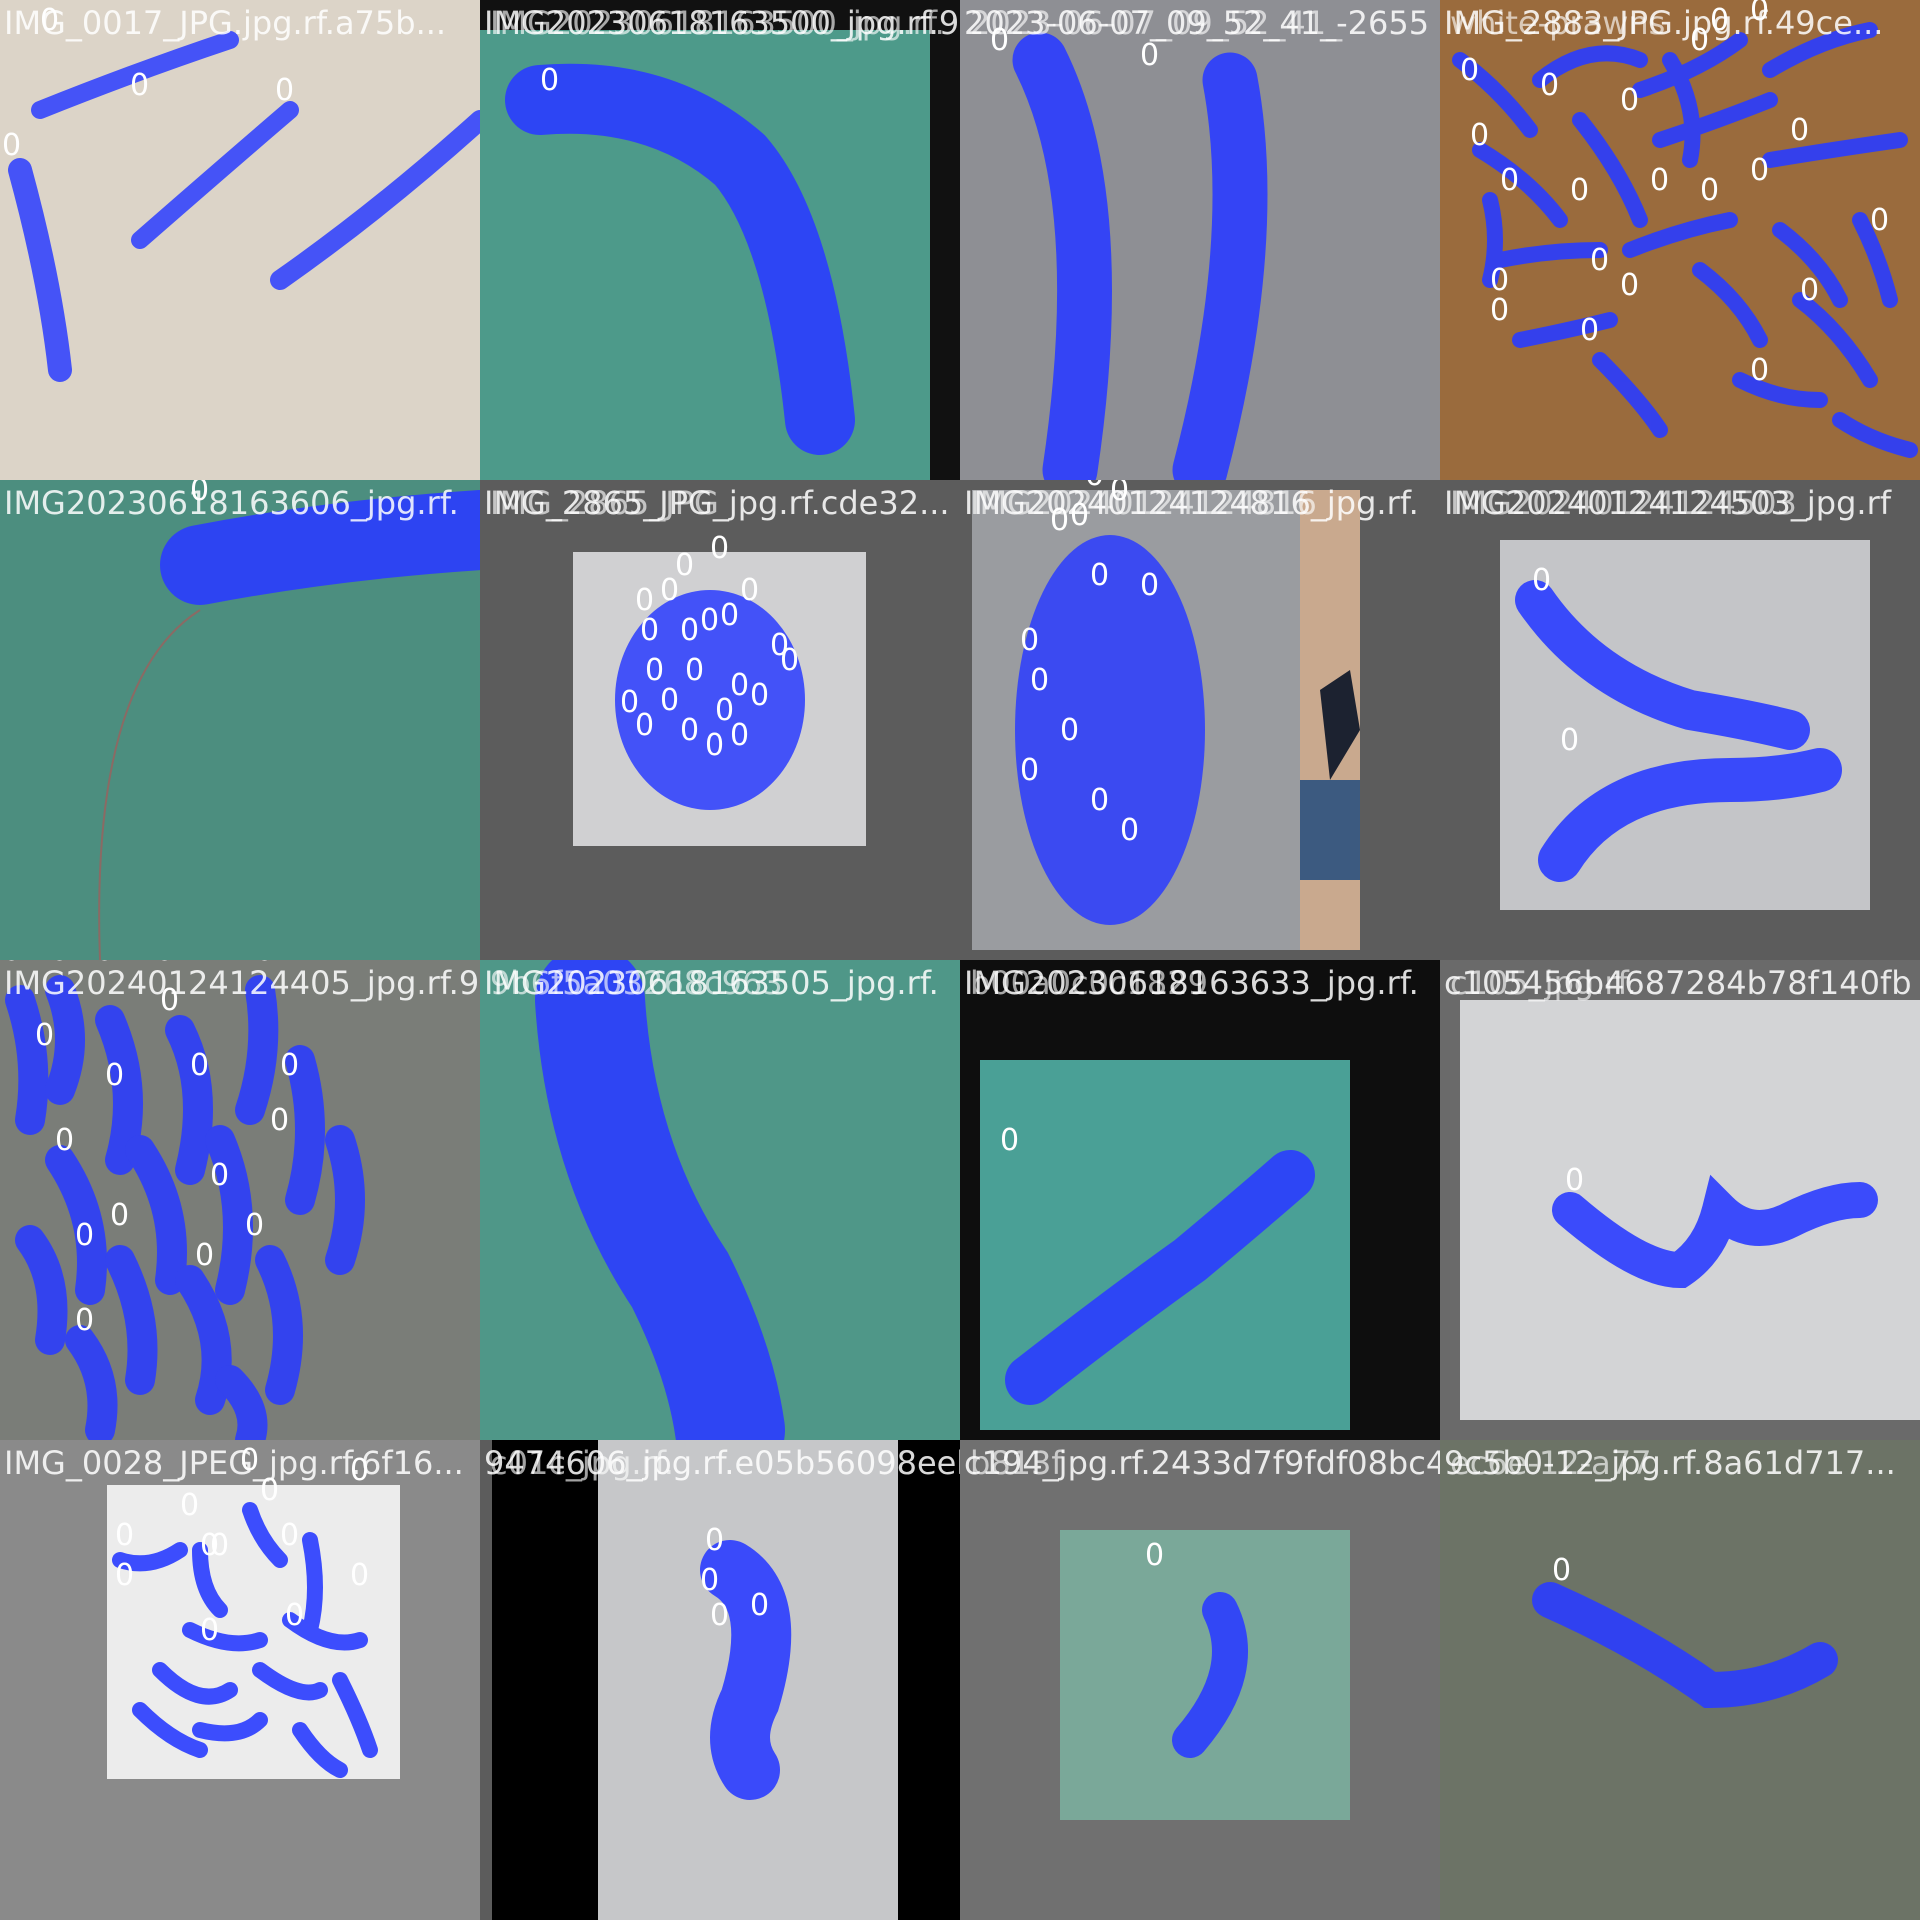  What do you see at coordinates (1191, 983) in the screenshot?
I see `tile-title: IMG20230618163633_jpg.rf.` at bounding box center [1191, 983].